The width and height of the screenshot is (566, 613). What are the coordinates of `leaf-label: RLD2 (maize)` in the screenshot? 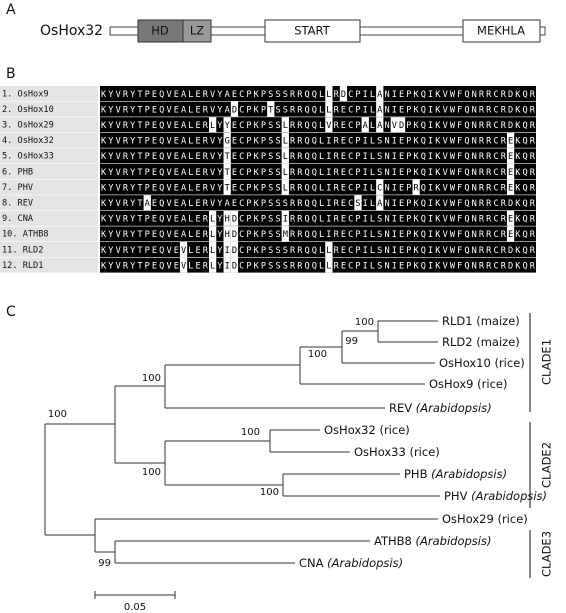 It's located at (481, 342).